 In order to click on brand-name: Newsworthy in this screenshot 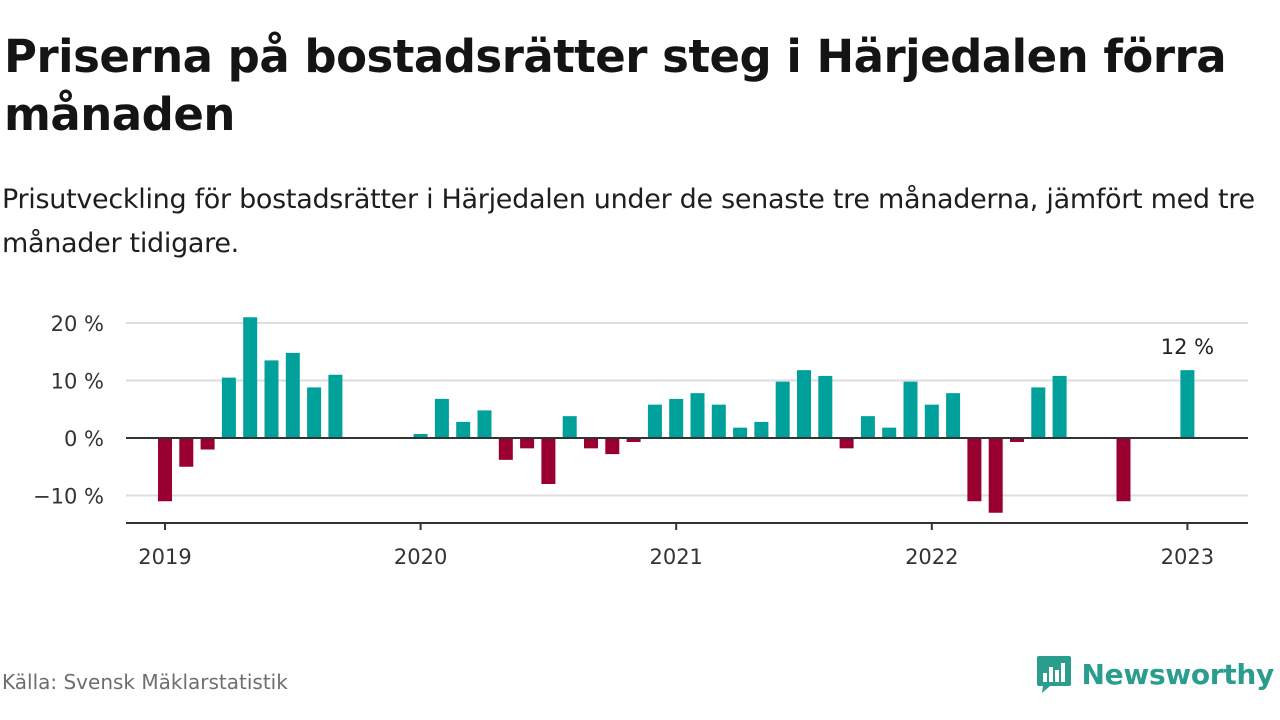, I will do `click(1178, 674)`.